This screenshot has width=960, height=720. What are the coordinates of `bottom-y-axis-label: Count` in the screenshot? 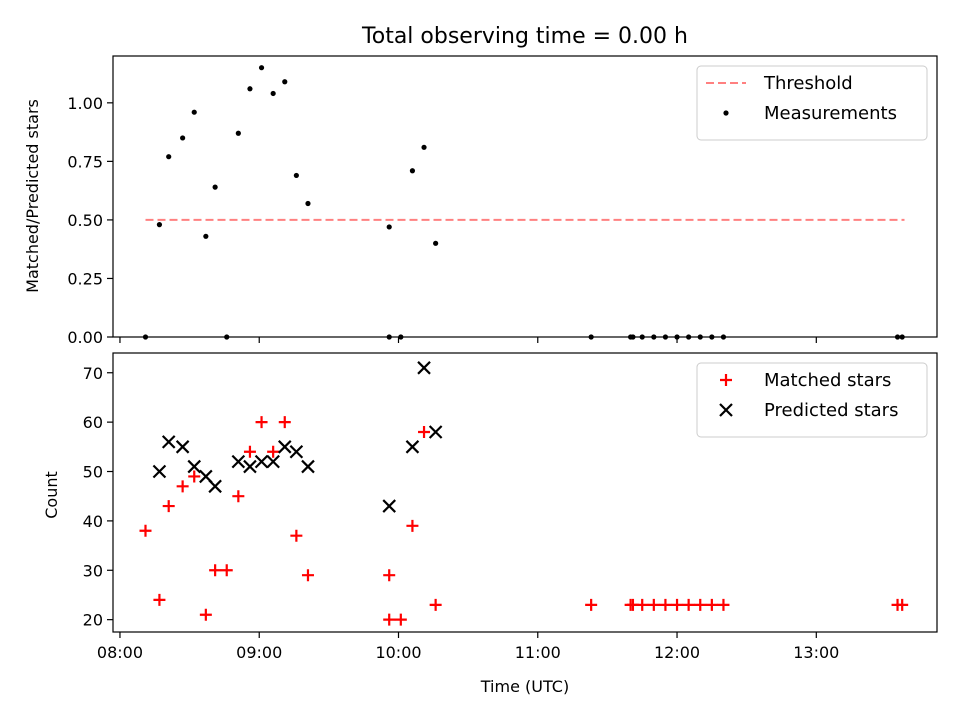 It's located at (51, 495).